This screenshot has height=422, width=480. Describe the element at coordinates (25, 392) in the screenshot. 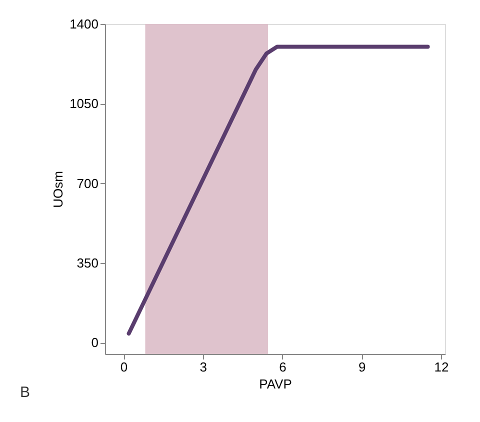

I see `text: B` at that location.